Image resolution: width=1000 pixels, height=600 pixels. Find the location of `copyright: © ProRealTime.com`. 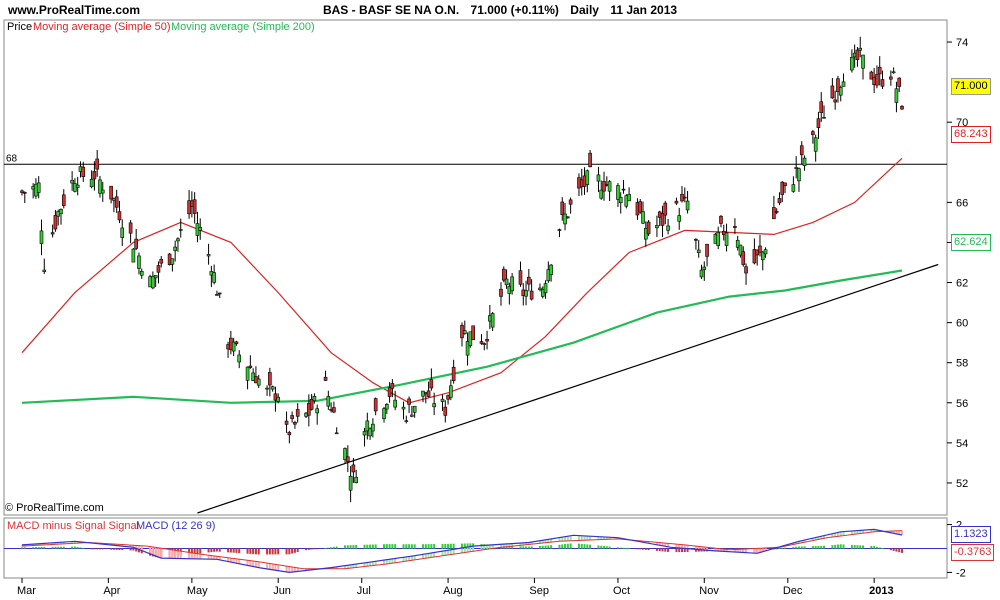

copyright: © ProRealTime.com is located at coordinates (54, 508).